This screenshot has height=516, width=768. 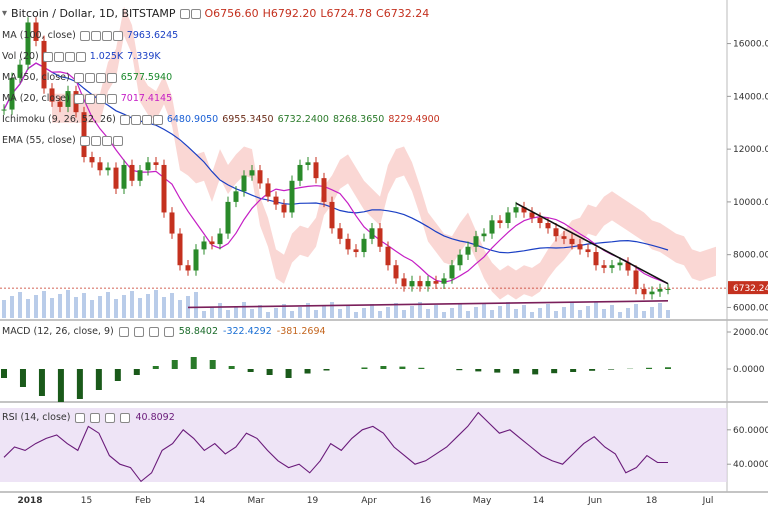 I want to click on indicator-row: MA (100, close)7963.6245, so click(x=90, y=35).